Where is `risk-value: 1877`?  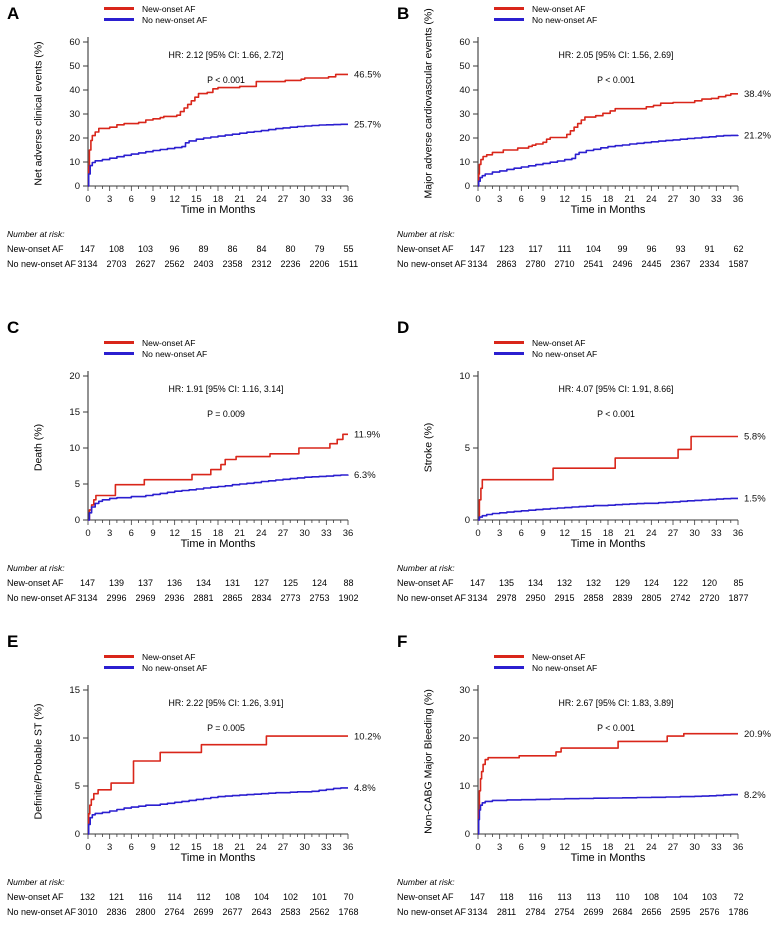
risk-value: 1877 is located at coordinates (738, 598).